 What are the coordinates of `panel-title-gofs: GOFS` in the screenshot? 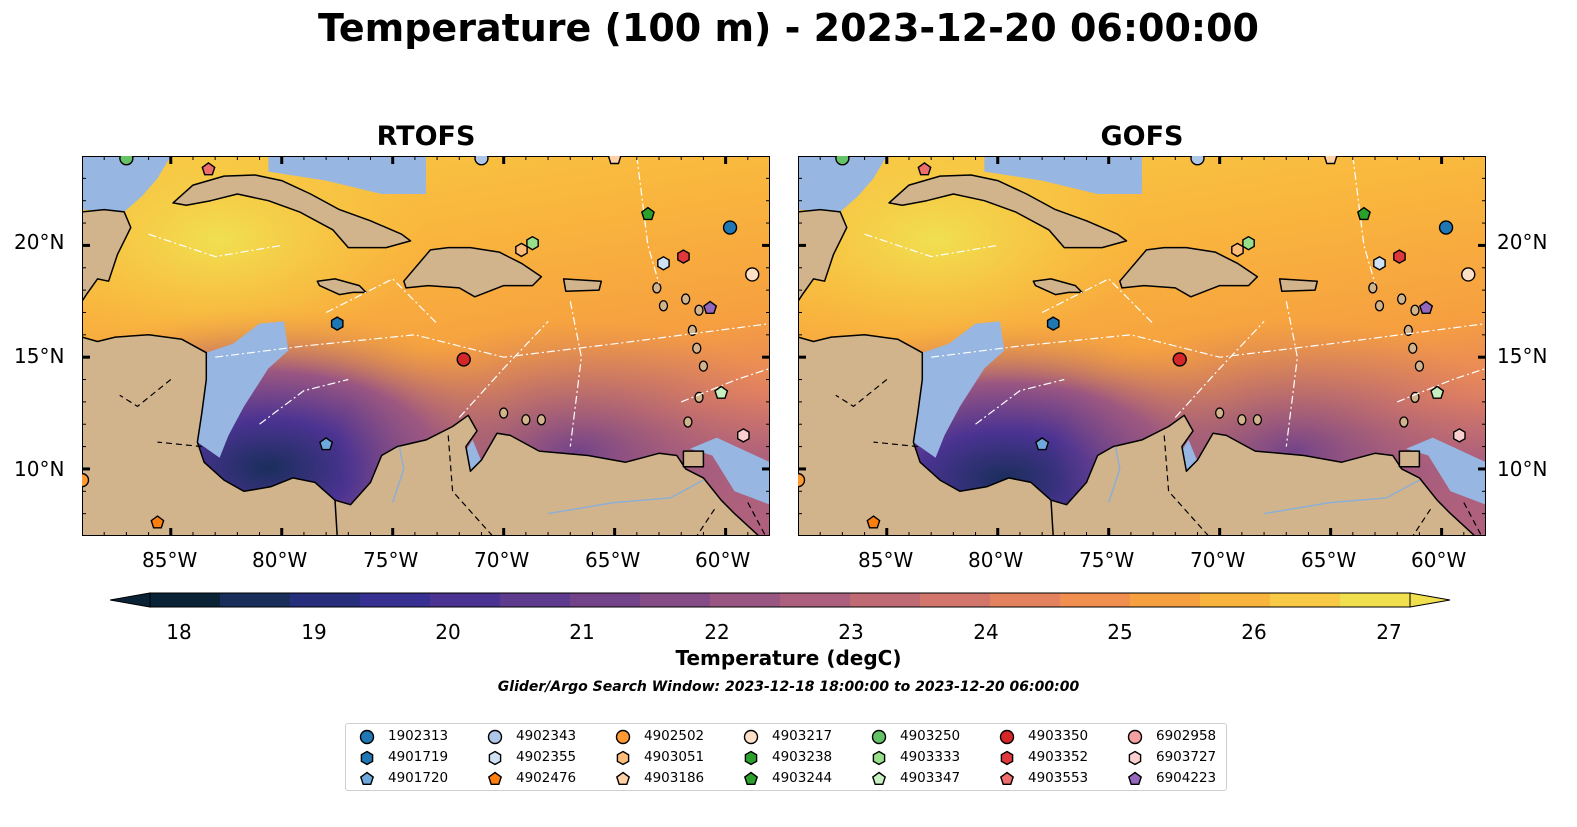 It's located at (1142, 136).